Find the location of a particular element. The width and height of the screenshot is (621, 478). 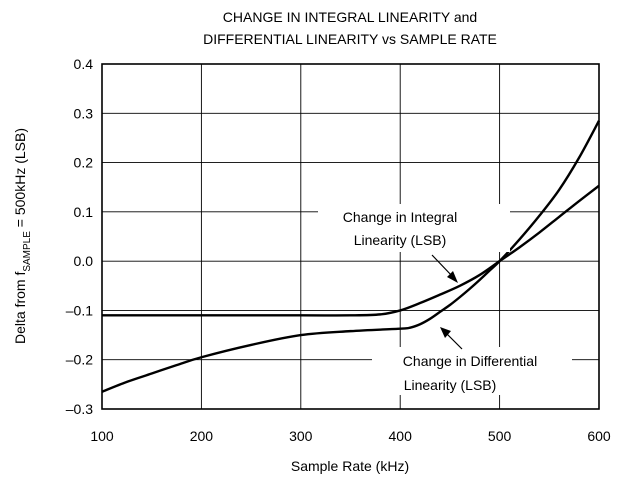

y-tick-label: –0.2 is located at coordinates (79, 360).